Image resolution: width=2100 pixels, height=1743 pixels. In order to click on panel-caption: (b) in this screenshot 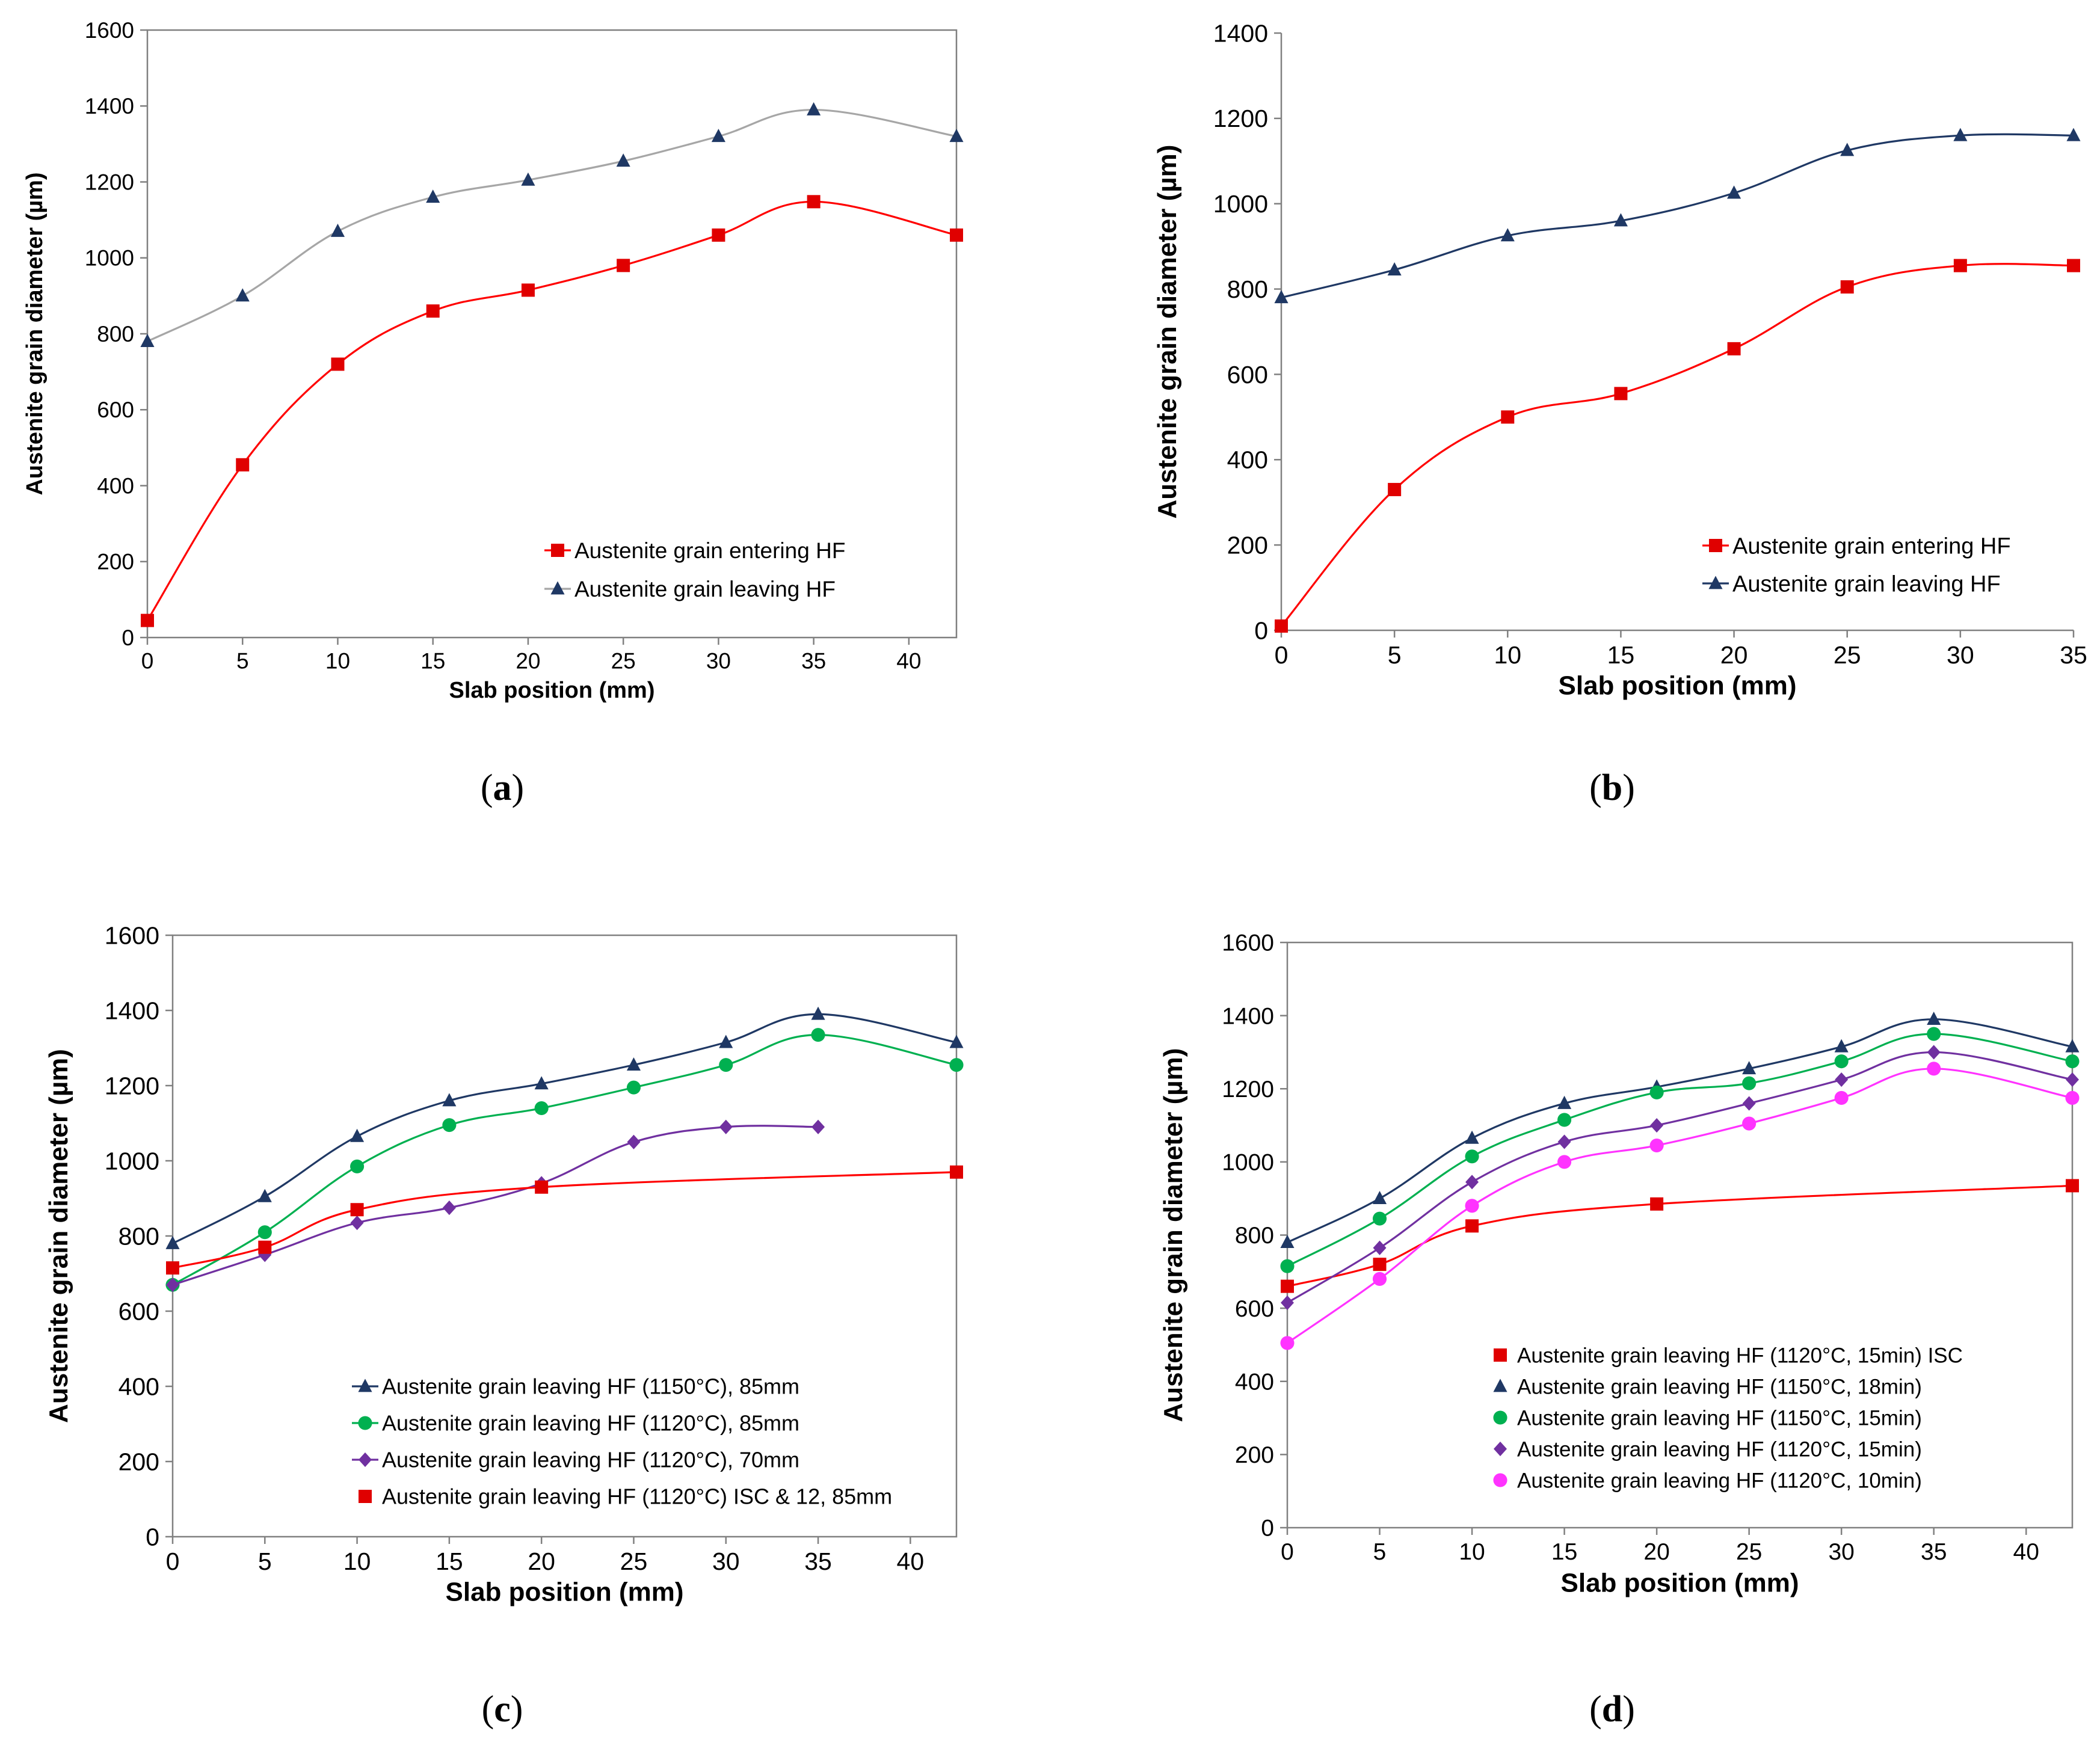, I will do `click(1612, 787)`.